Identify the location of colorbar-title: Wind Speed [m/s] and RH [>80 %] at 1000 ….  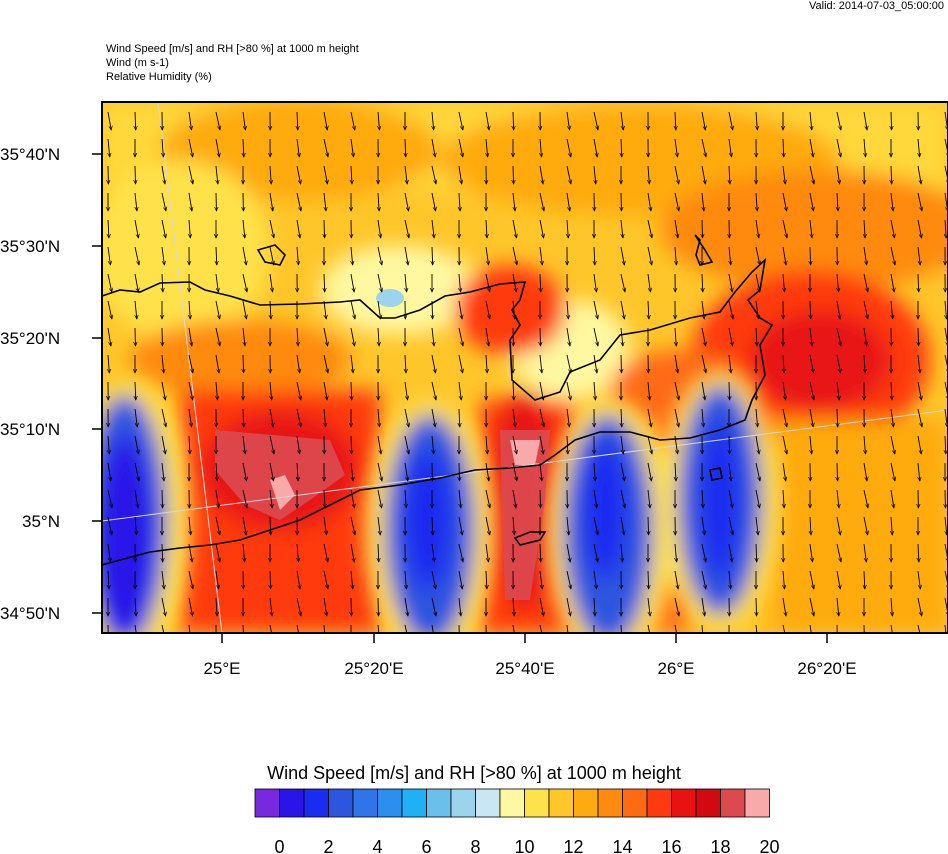
(474, 773).